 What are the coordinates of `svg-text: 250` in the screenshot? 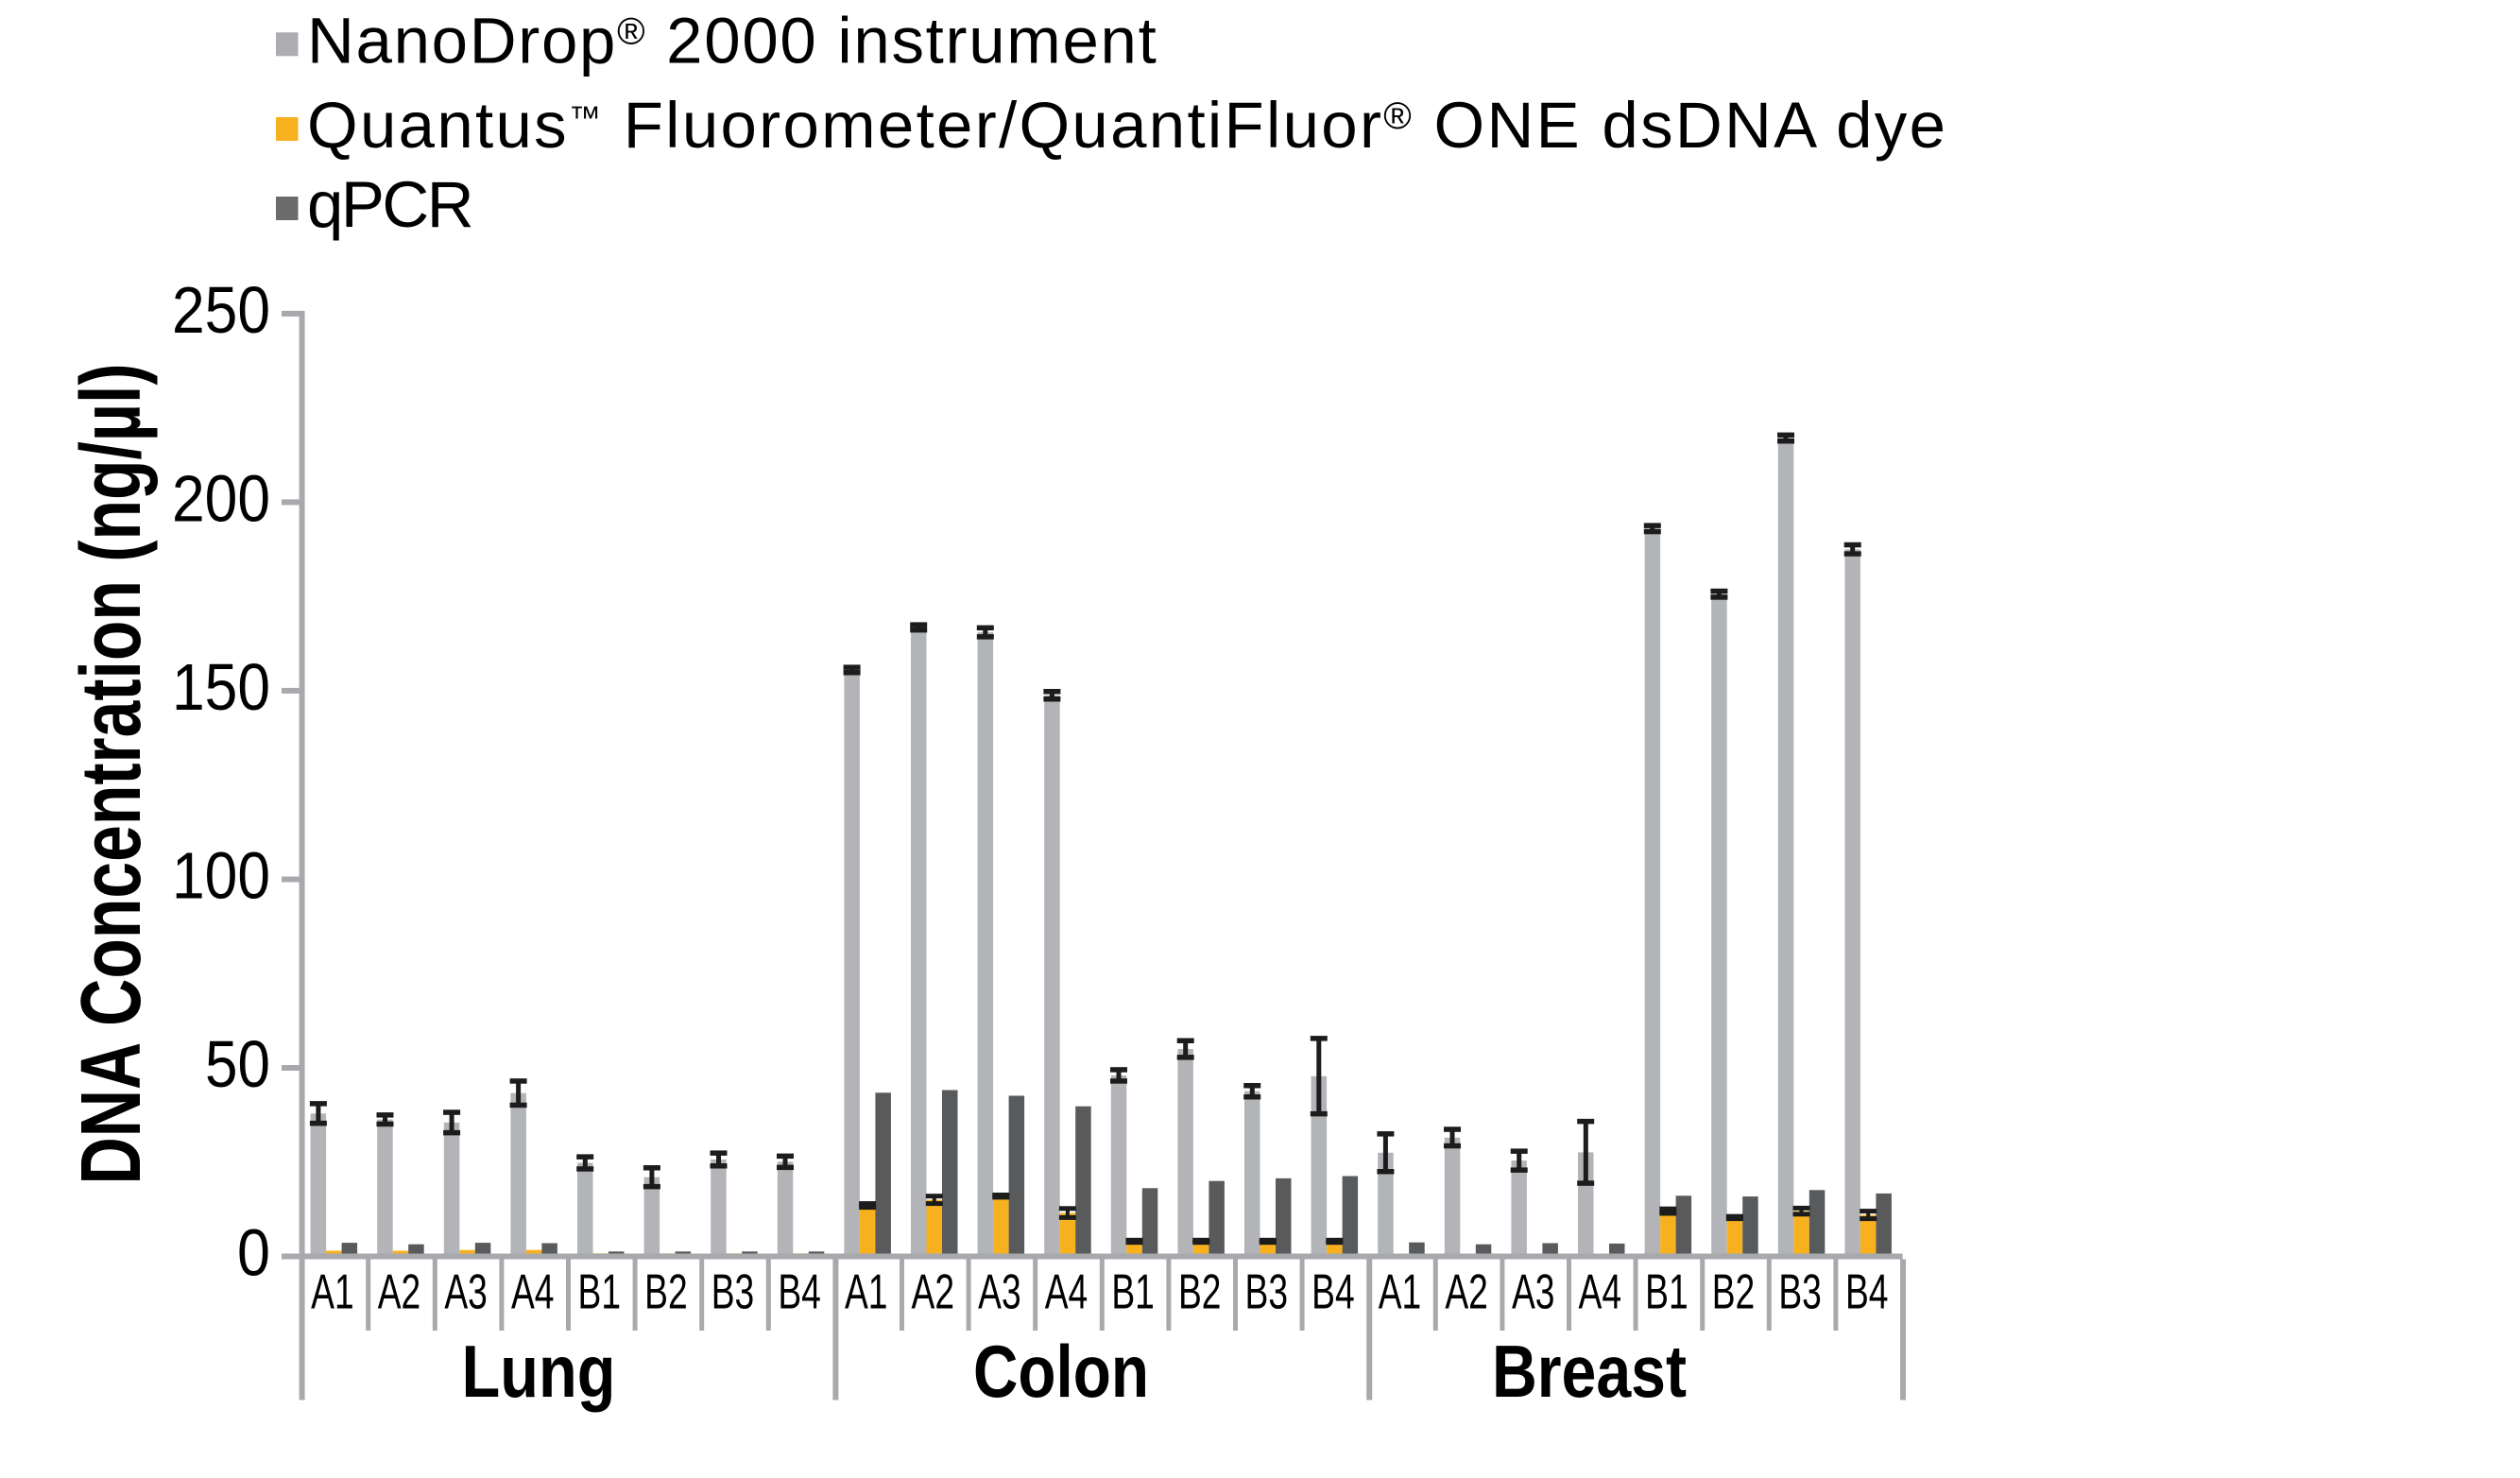 It's located at (221, 310).